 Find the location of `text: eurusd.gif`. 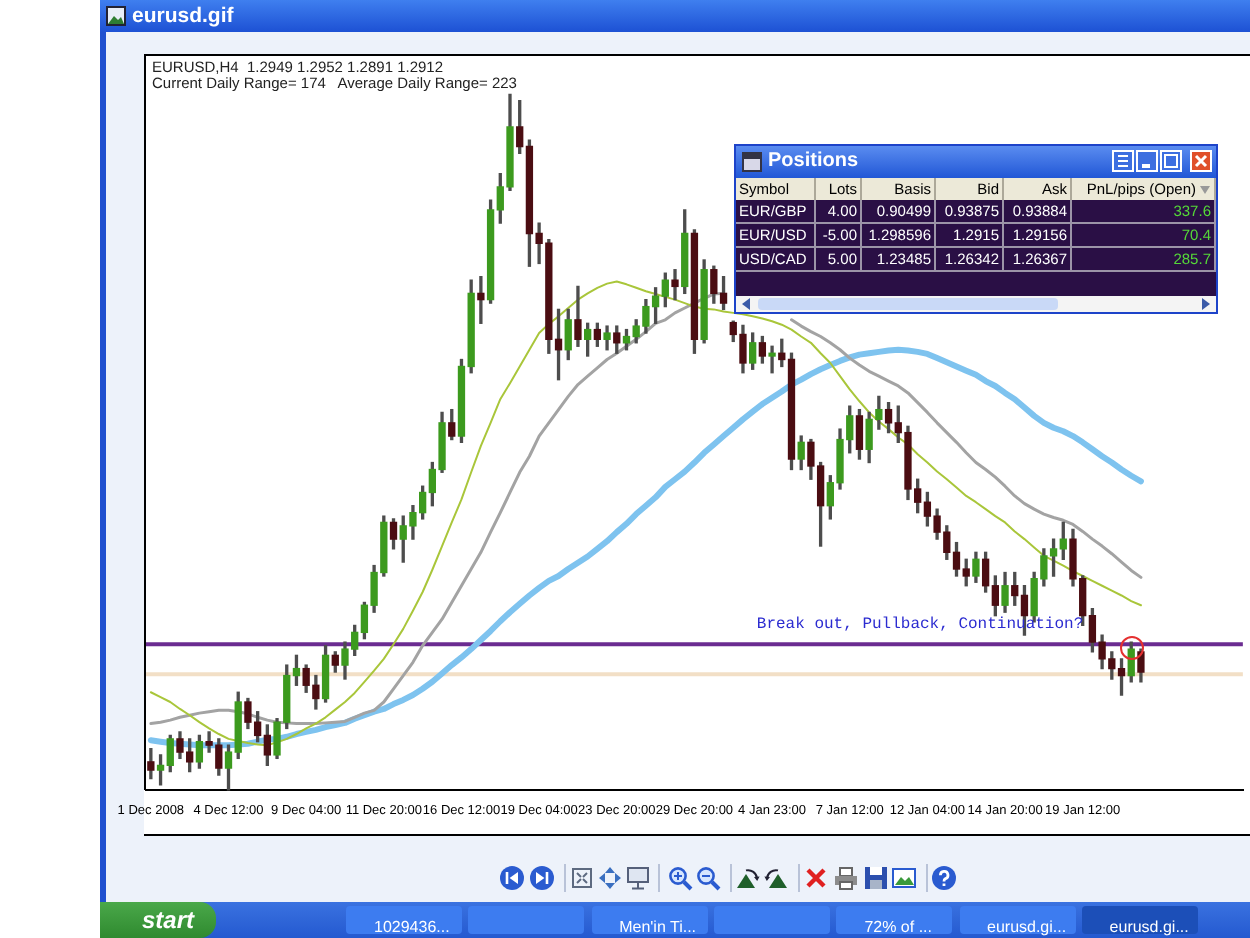

text: eurusd.gif is located at coordinates (183, 16).